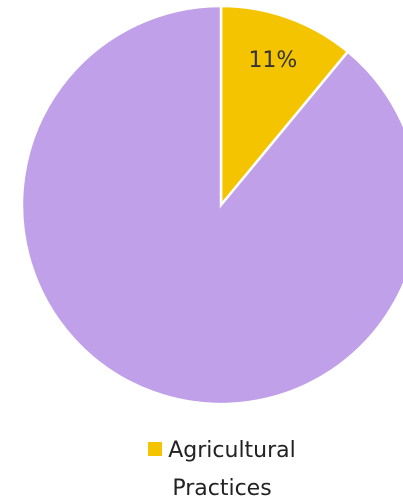 Image resolution: width=403 pixels, height=503 pixels. Describe the element at coordinates (272, 60) in the screenshot. I see `data-label: 11%` at that location.